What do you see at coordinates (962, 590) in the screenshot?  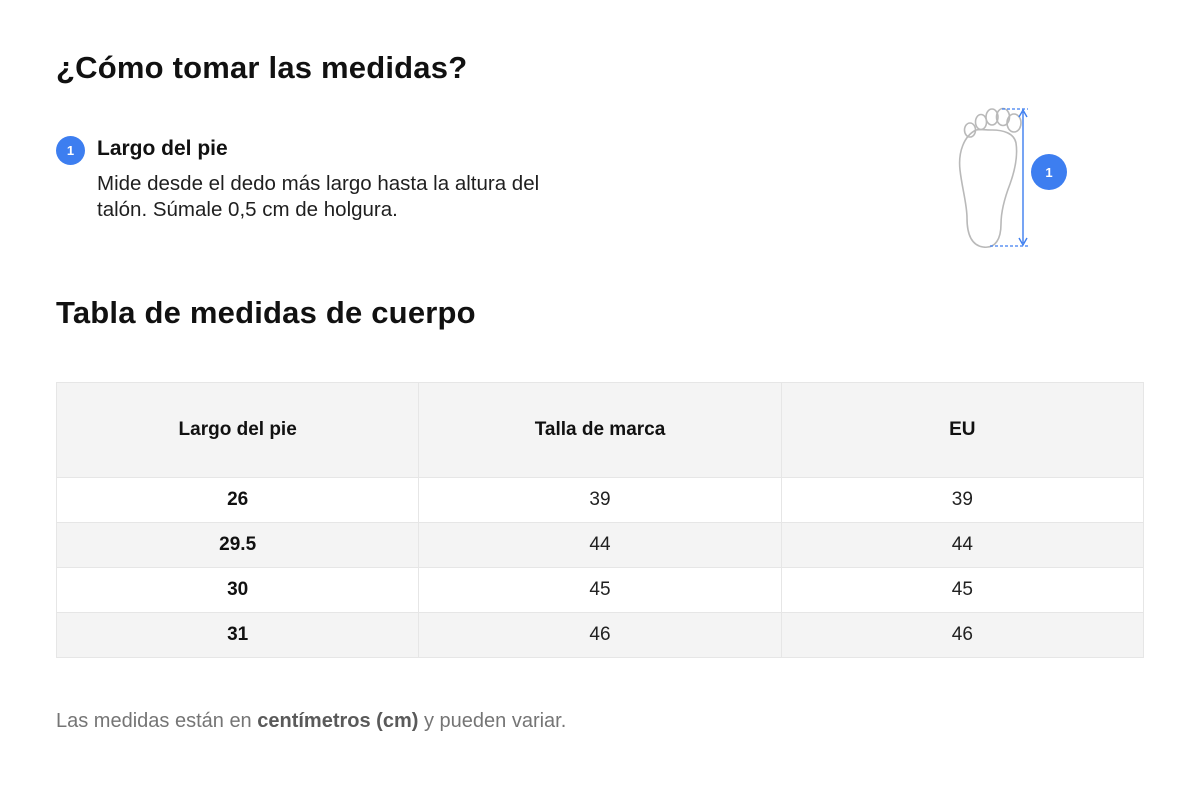 I see `eu-size-cell: 45` at bounding box center [962, 590].